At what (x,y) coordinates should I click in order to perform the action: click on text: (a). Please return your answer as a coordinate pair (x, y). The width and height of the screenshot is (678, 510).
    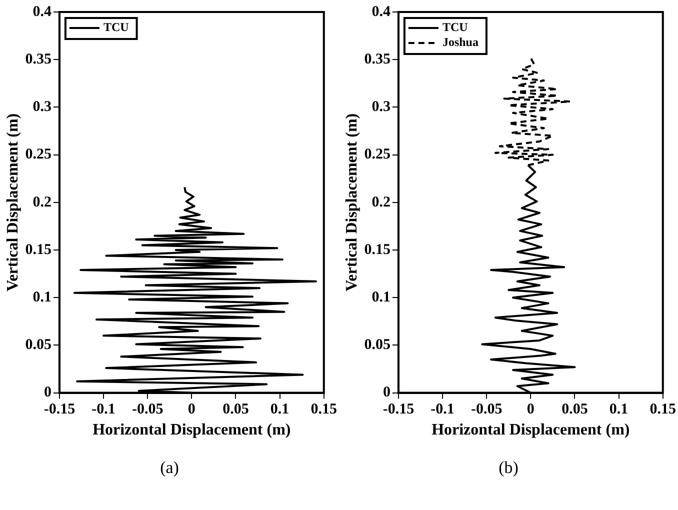
    Looking at the image, I should click on (169, 468).